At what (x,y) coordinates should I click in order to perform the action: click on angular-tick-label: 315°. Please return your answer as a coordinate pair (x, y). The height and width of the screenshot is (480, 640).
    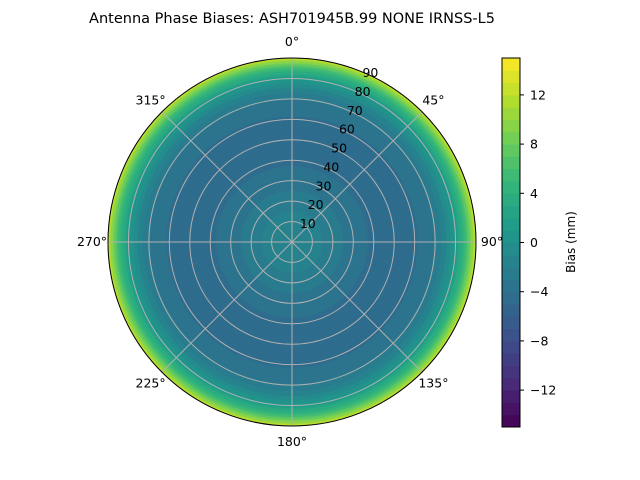
    Looking at the image, I should click on (151, 100).